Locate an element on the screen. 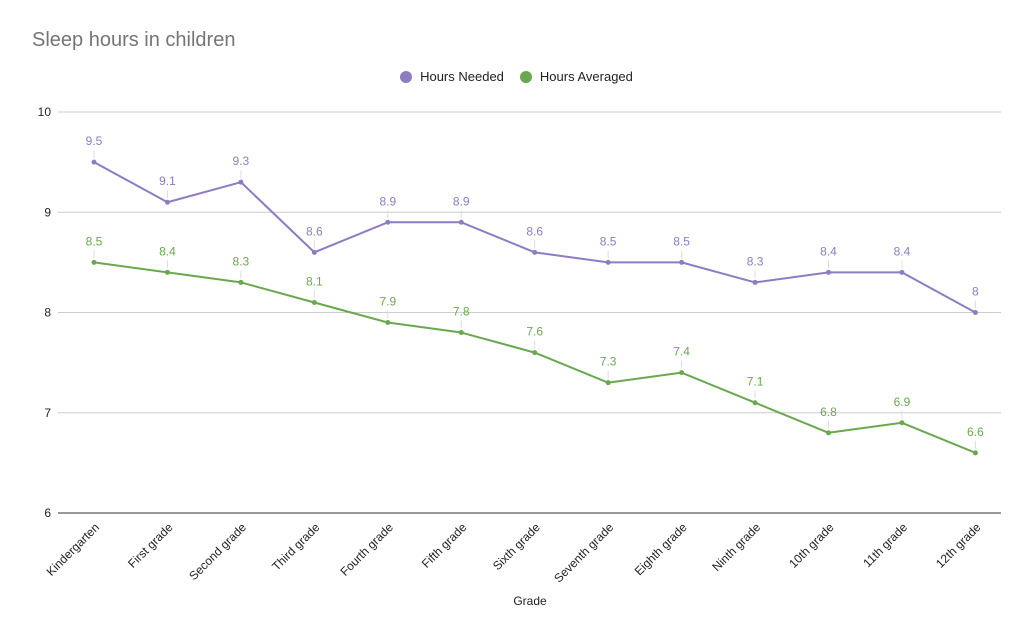 This screenshot has height=639, width=1033. data-label-hours-needed-10: 8.4 is located at coordinates (828, 251).